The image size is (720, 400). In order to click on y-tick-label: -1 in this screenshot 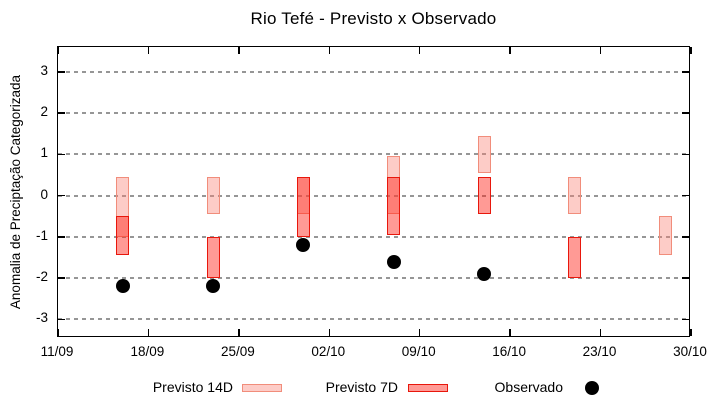, I will do `click(41, 235)`.